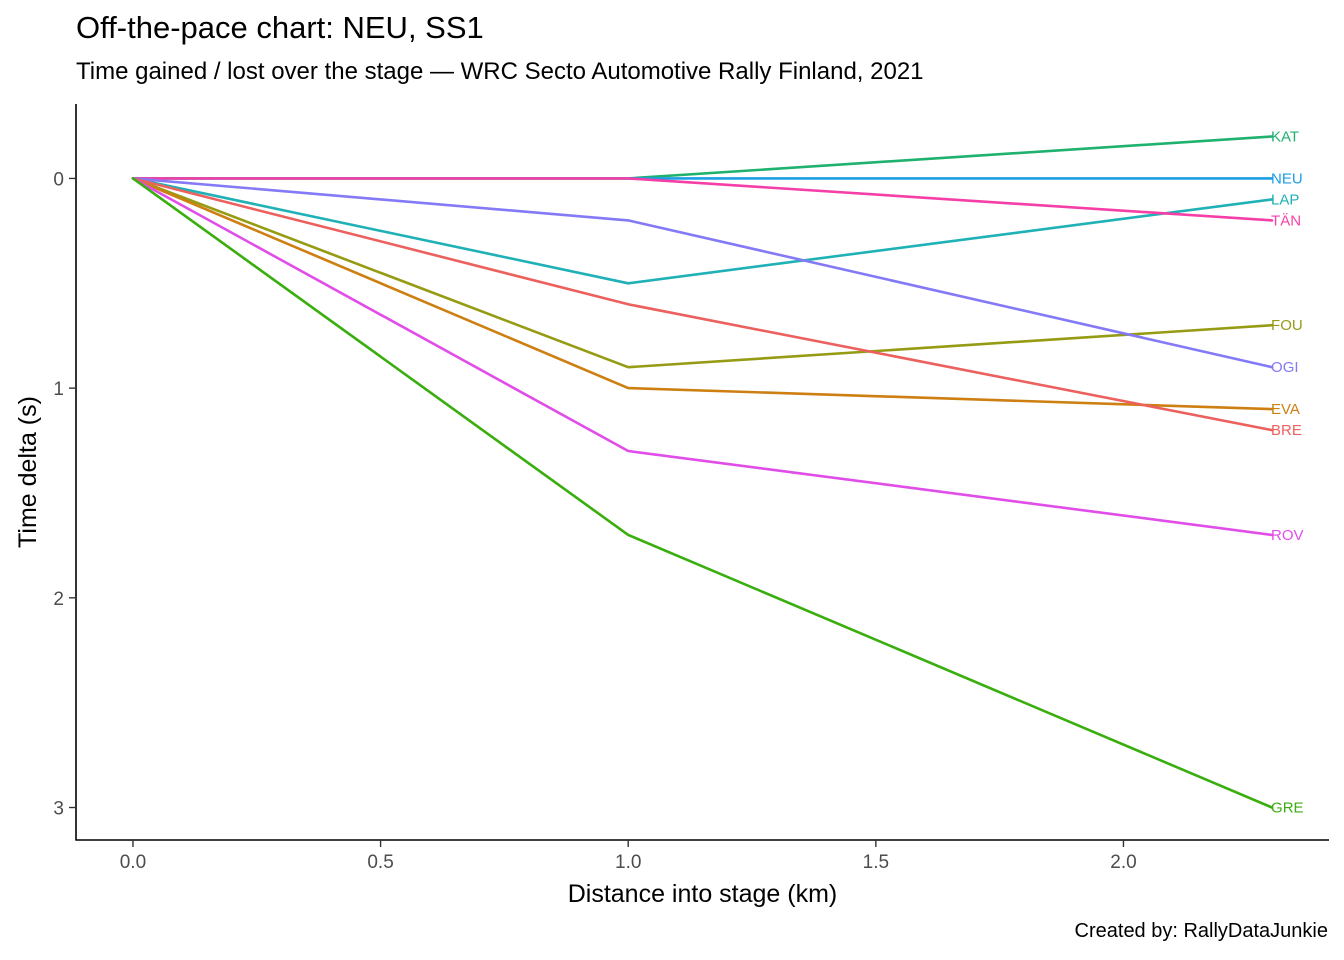  I want to click on series-label-lap: LAP, so click(1285, 199).